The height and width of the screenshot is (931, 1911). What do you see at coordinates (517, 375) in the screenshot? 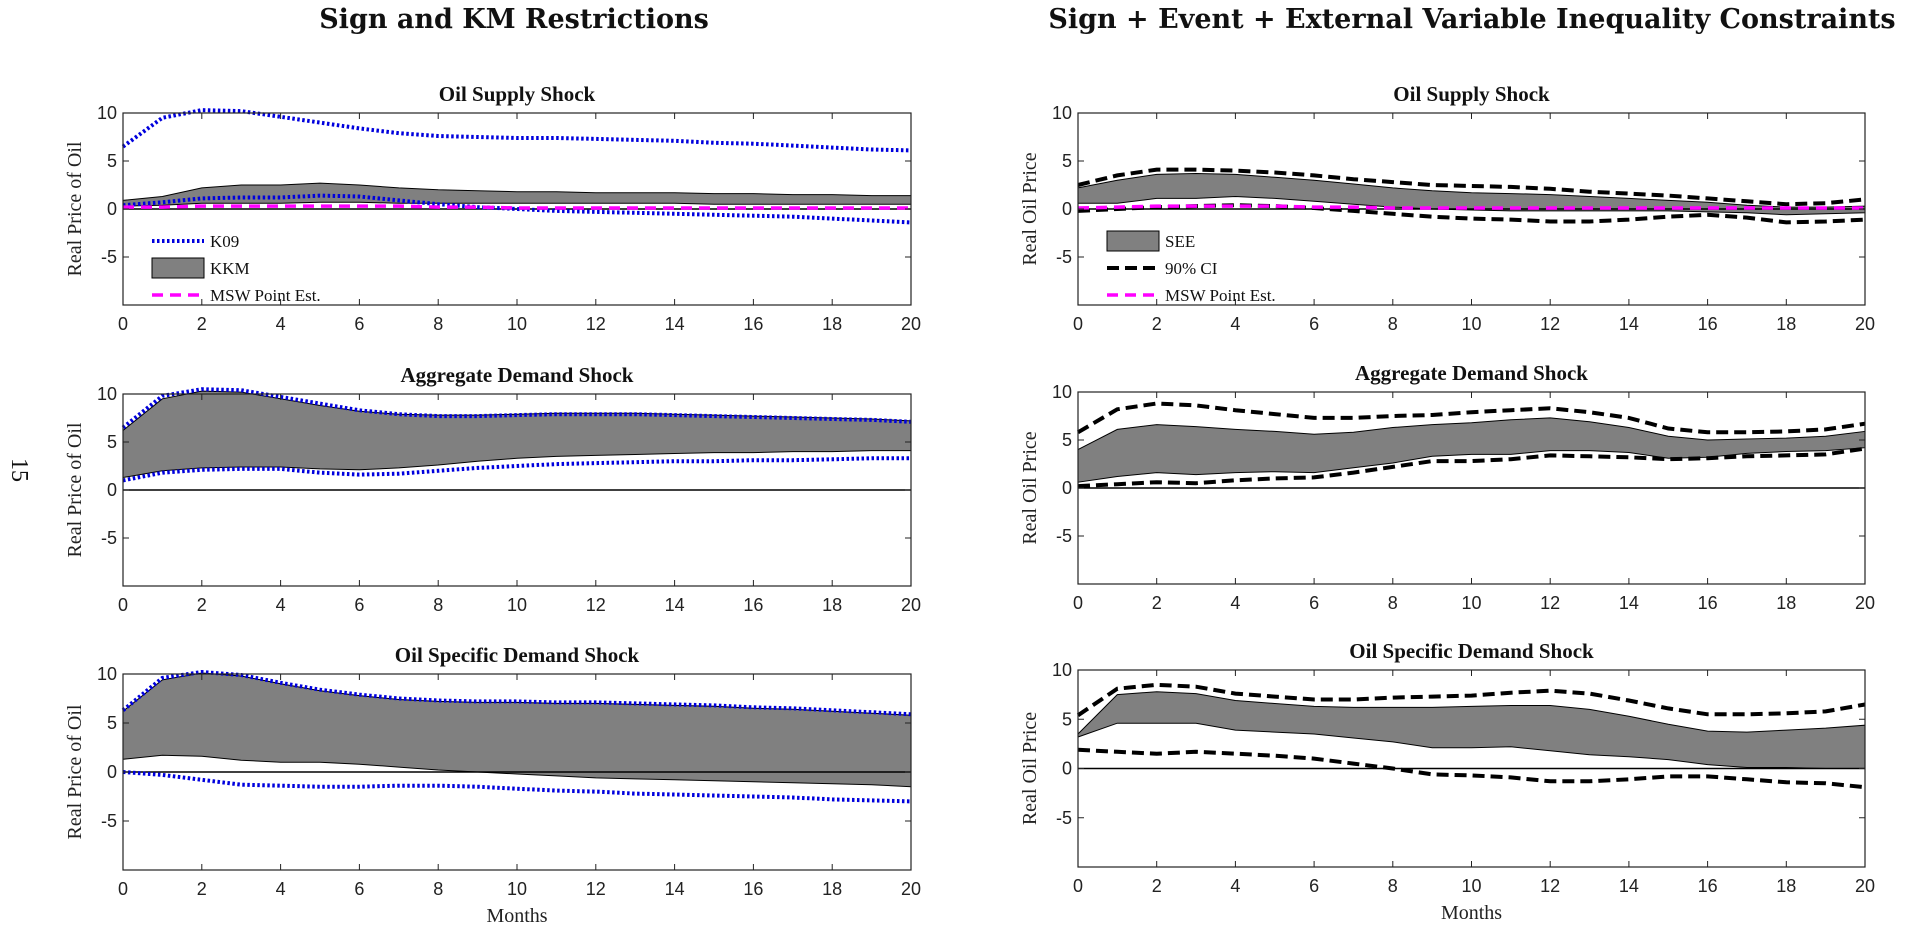
I see `panel-title: Aggregate Demand Shock` at bounding box center [517, 375].